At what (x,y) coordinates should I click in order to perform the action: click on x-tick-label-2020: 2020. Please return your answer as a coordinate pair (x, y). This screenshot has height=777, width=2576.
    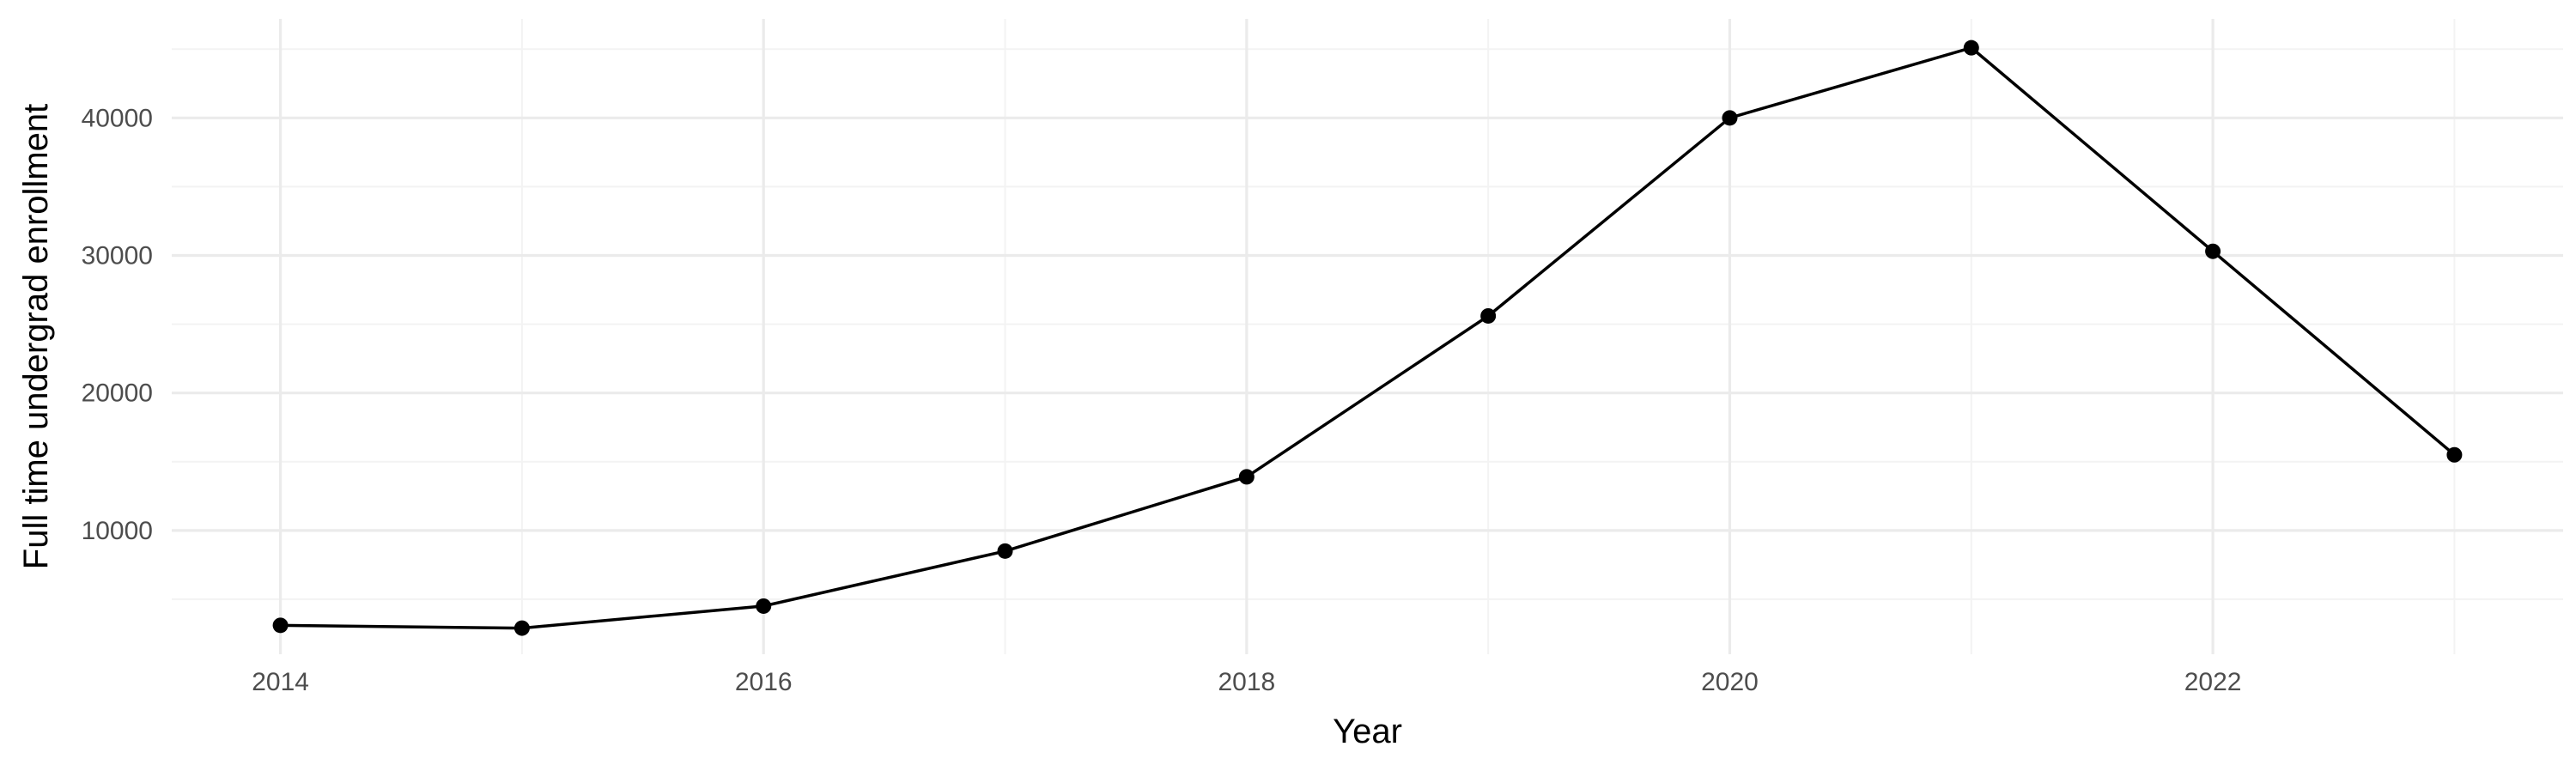
    Looking at the image, I should click on (1730, 682).